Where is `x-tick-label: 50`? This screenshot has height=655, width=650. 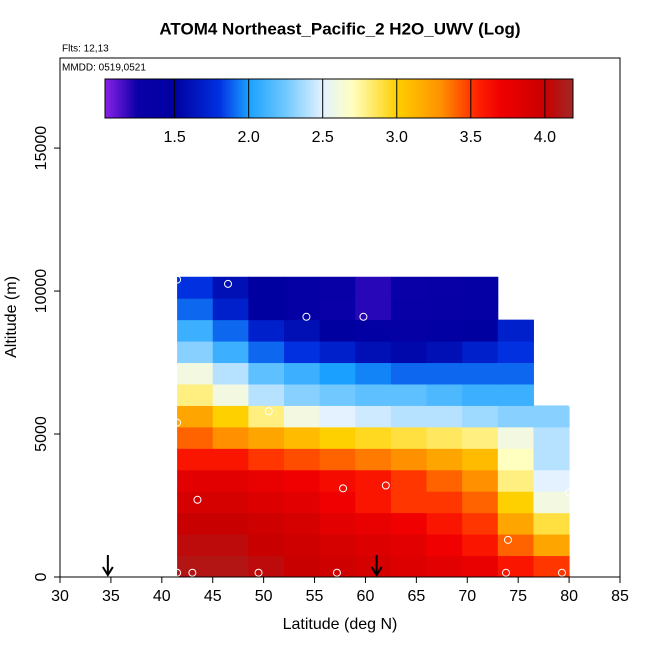
x-tick-label: 50 is located at coordinates (264, 596).